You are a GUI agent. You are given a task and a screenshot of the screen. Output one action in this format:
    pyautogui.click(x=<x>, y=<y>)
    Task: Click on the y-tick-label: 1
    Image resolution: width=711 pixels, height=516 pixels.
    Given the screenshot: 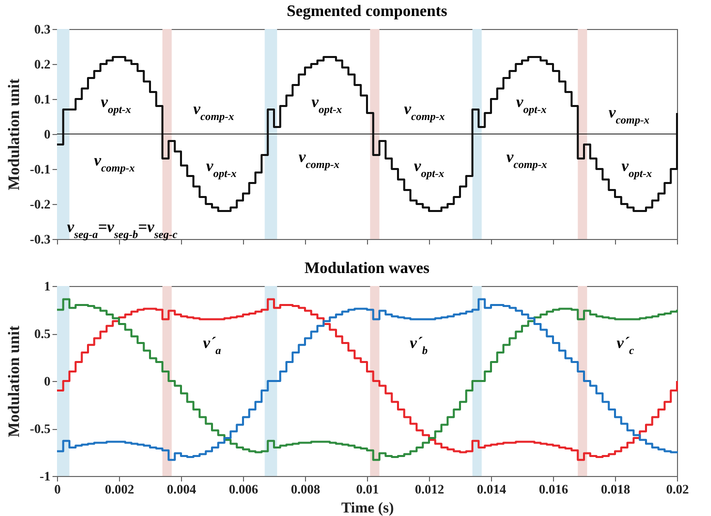 What is the action you would take?
    pyautogui.click(x=47, y=286)
    